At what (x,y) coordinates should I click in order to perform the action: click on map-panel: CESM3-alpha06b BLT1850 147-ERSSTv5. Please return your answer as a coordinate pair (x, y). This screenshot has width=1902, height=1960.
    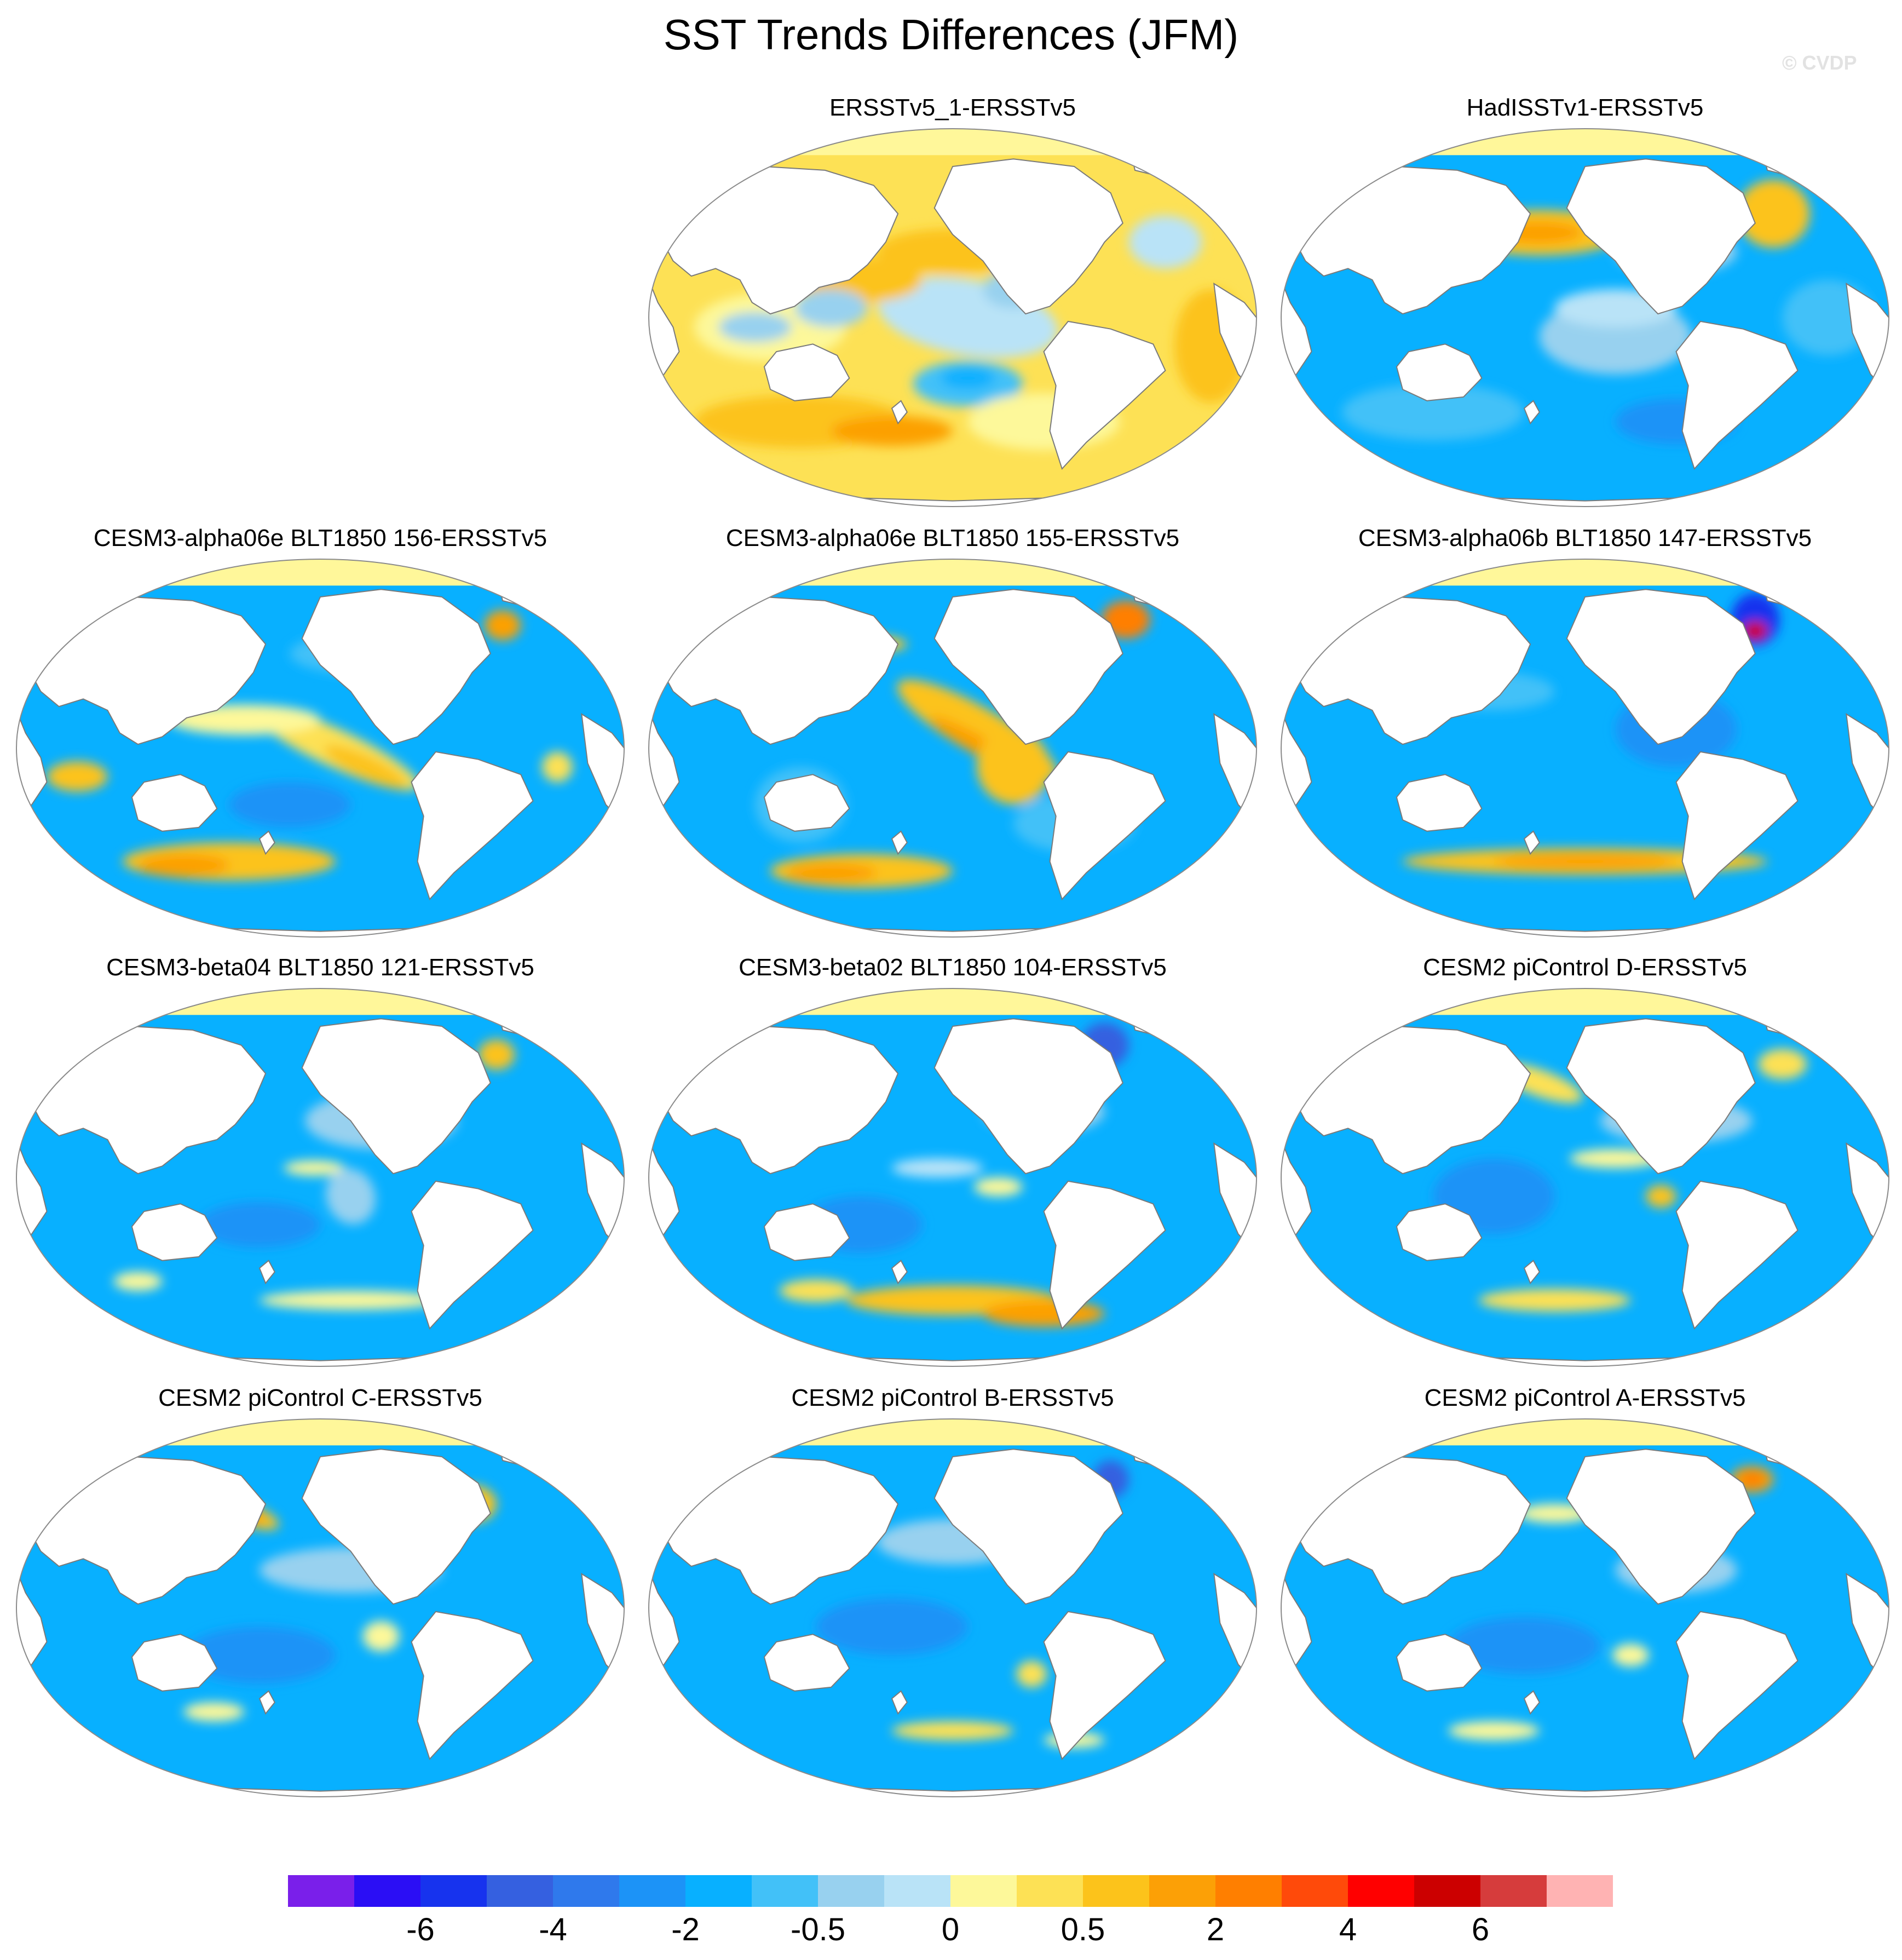
    Looking at the image, I should click on (1585, 738).